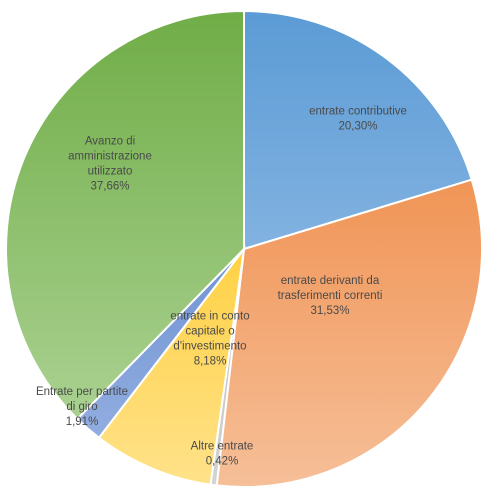 The width and height of the screenshot is (486, 488). Describe the element at coordinates (82, 392) in the screenshot. I see `data-label-name-line: Entrate per partite` at that location.